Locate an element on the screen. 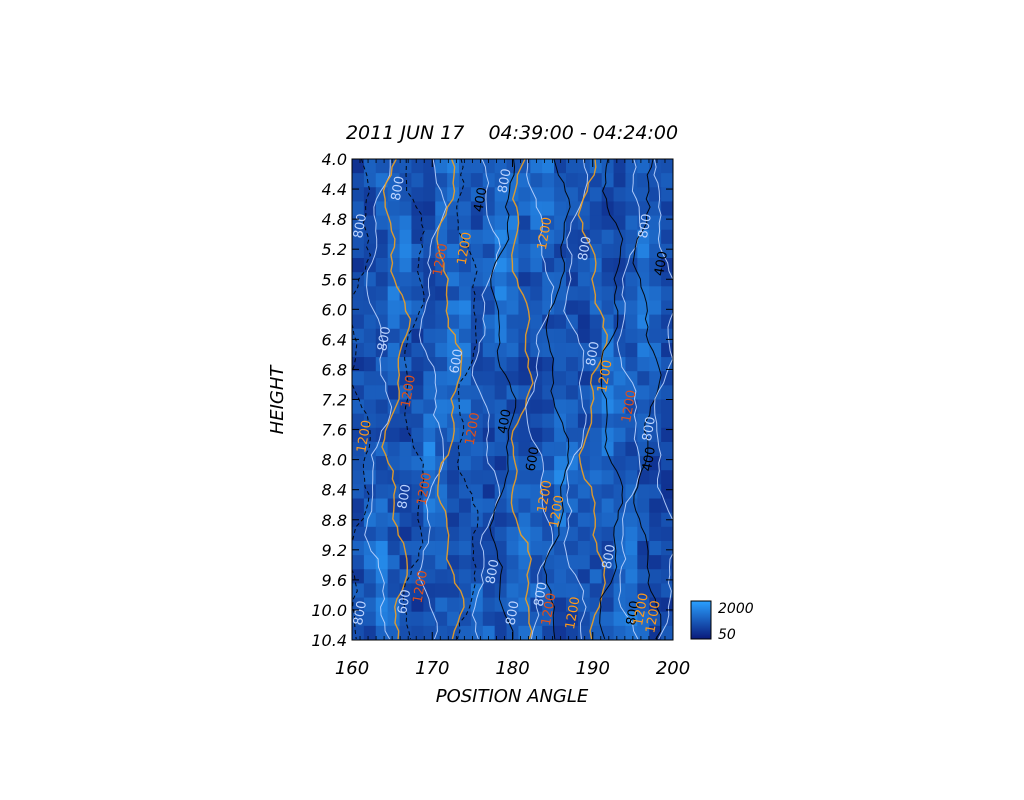 The width and height of the screenshot is (1024, 800). y-tick-label: 4.8 is located at coordinates (334, 219).